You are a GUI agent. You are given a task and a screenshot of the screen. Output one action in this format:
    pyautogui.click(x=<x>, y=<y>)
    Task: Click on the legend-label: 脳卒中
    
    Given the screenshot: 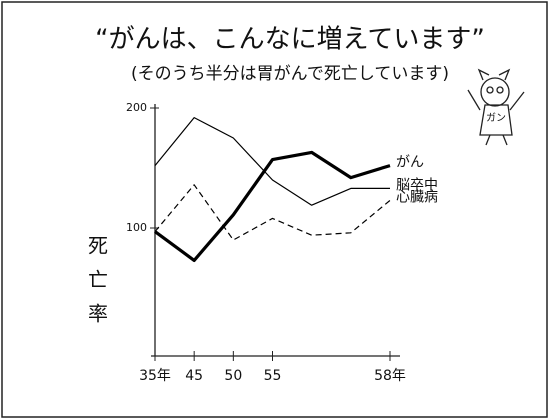 What is the action you would take?
    pyautogui.click(x=417, y=185)
    